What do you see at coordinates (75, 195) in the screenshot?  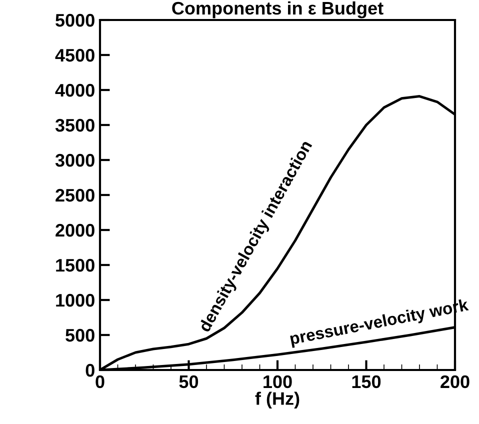 I see `y-tick-label: 2500` at bounding box center [75, 195].